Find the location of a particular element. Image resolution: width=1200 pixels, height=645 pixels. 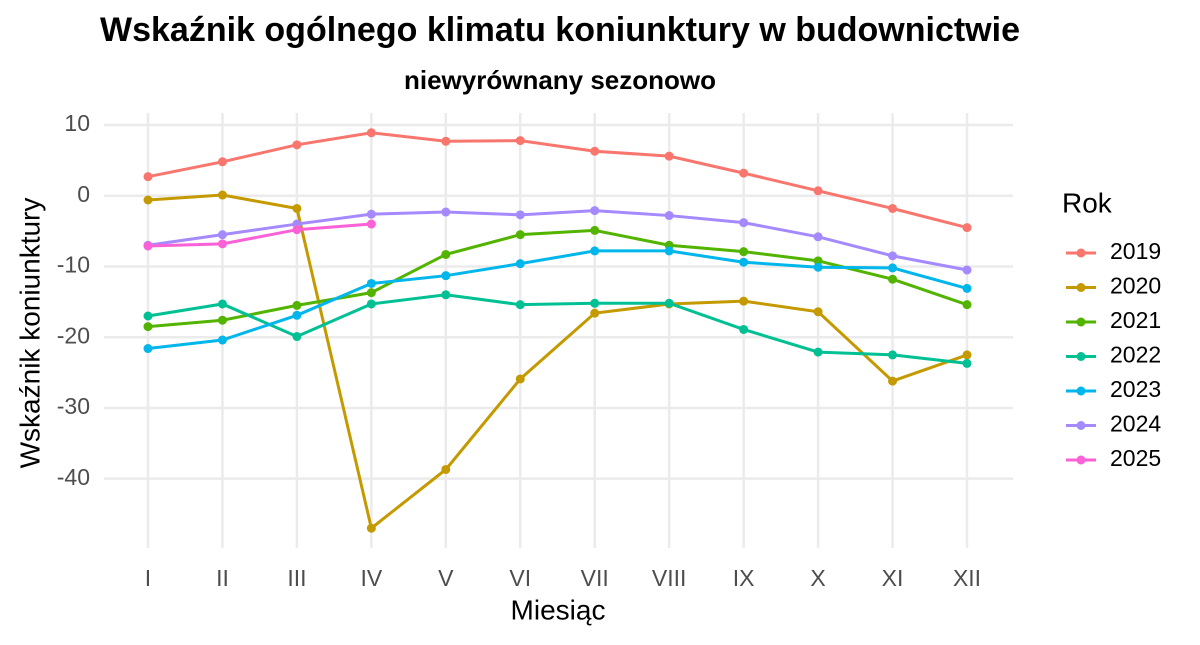

legend-label: 2023 is located at coordinates (1135, 389).